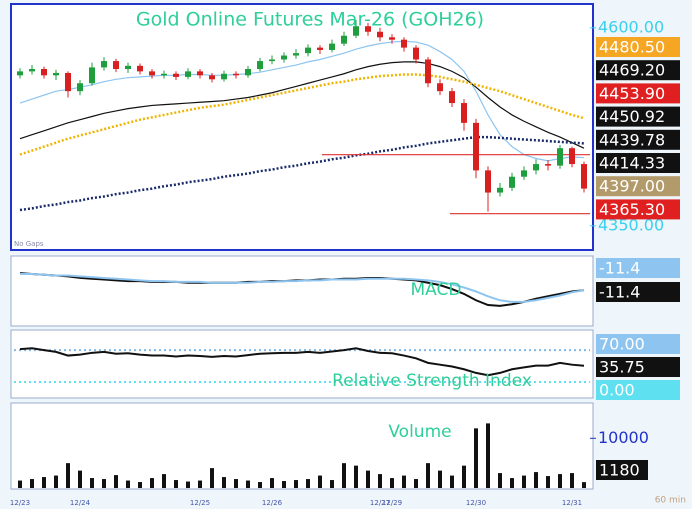  I want to click on x-tick-label: 12/29, so click(392, 503).